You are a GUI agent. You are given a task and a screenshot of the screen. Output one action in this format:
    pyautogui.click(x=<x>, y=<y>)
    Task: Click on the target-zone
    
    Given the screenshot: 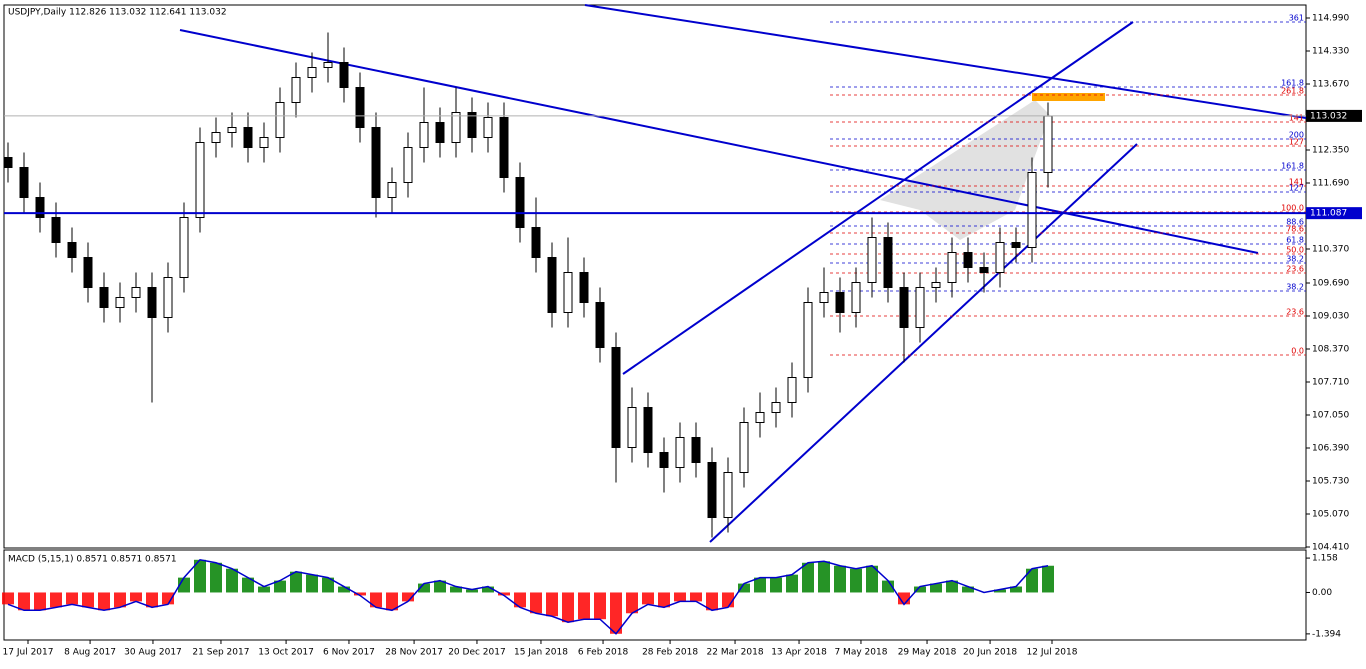 What is the action you would take?
    pyautogui.click(x=1068, y=97)
    